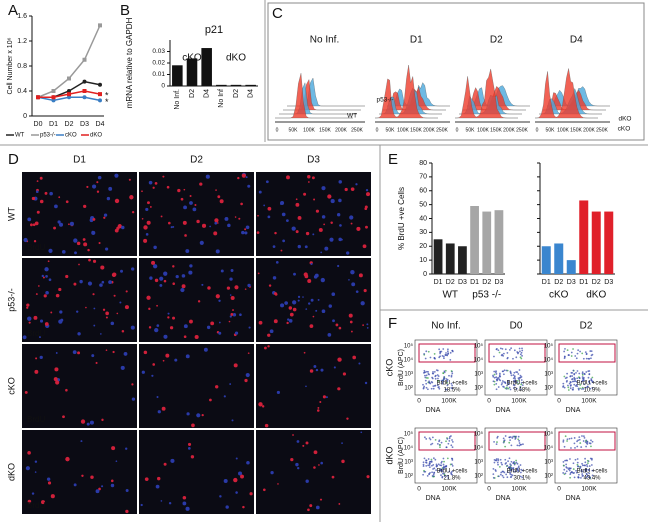 The width and height of the screenshot is (648, 522). What do you see at coordinates (447, 353) in the screenshot?
I see `gate` at bounding box center [447, 353].